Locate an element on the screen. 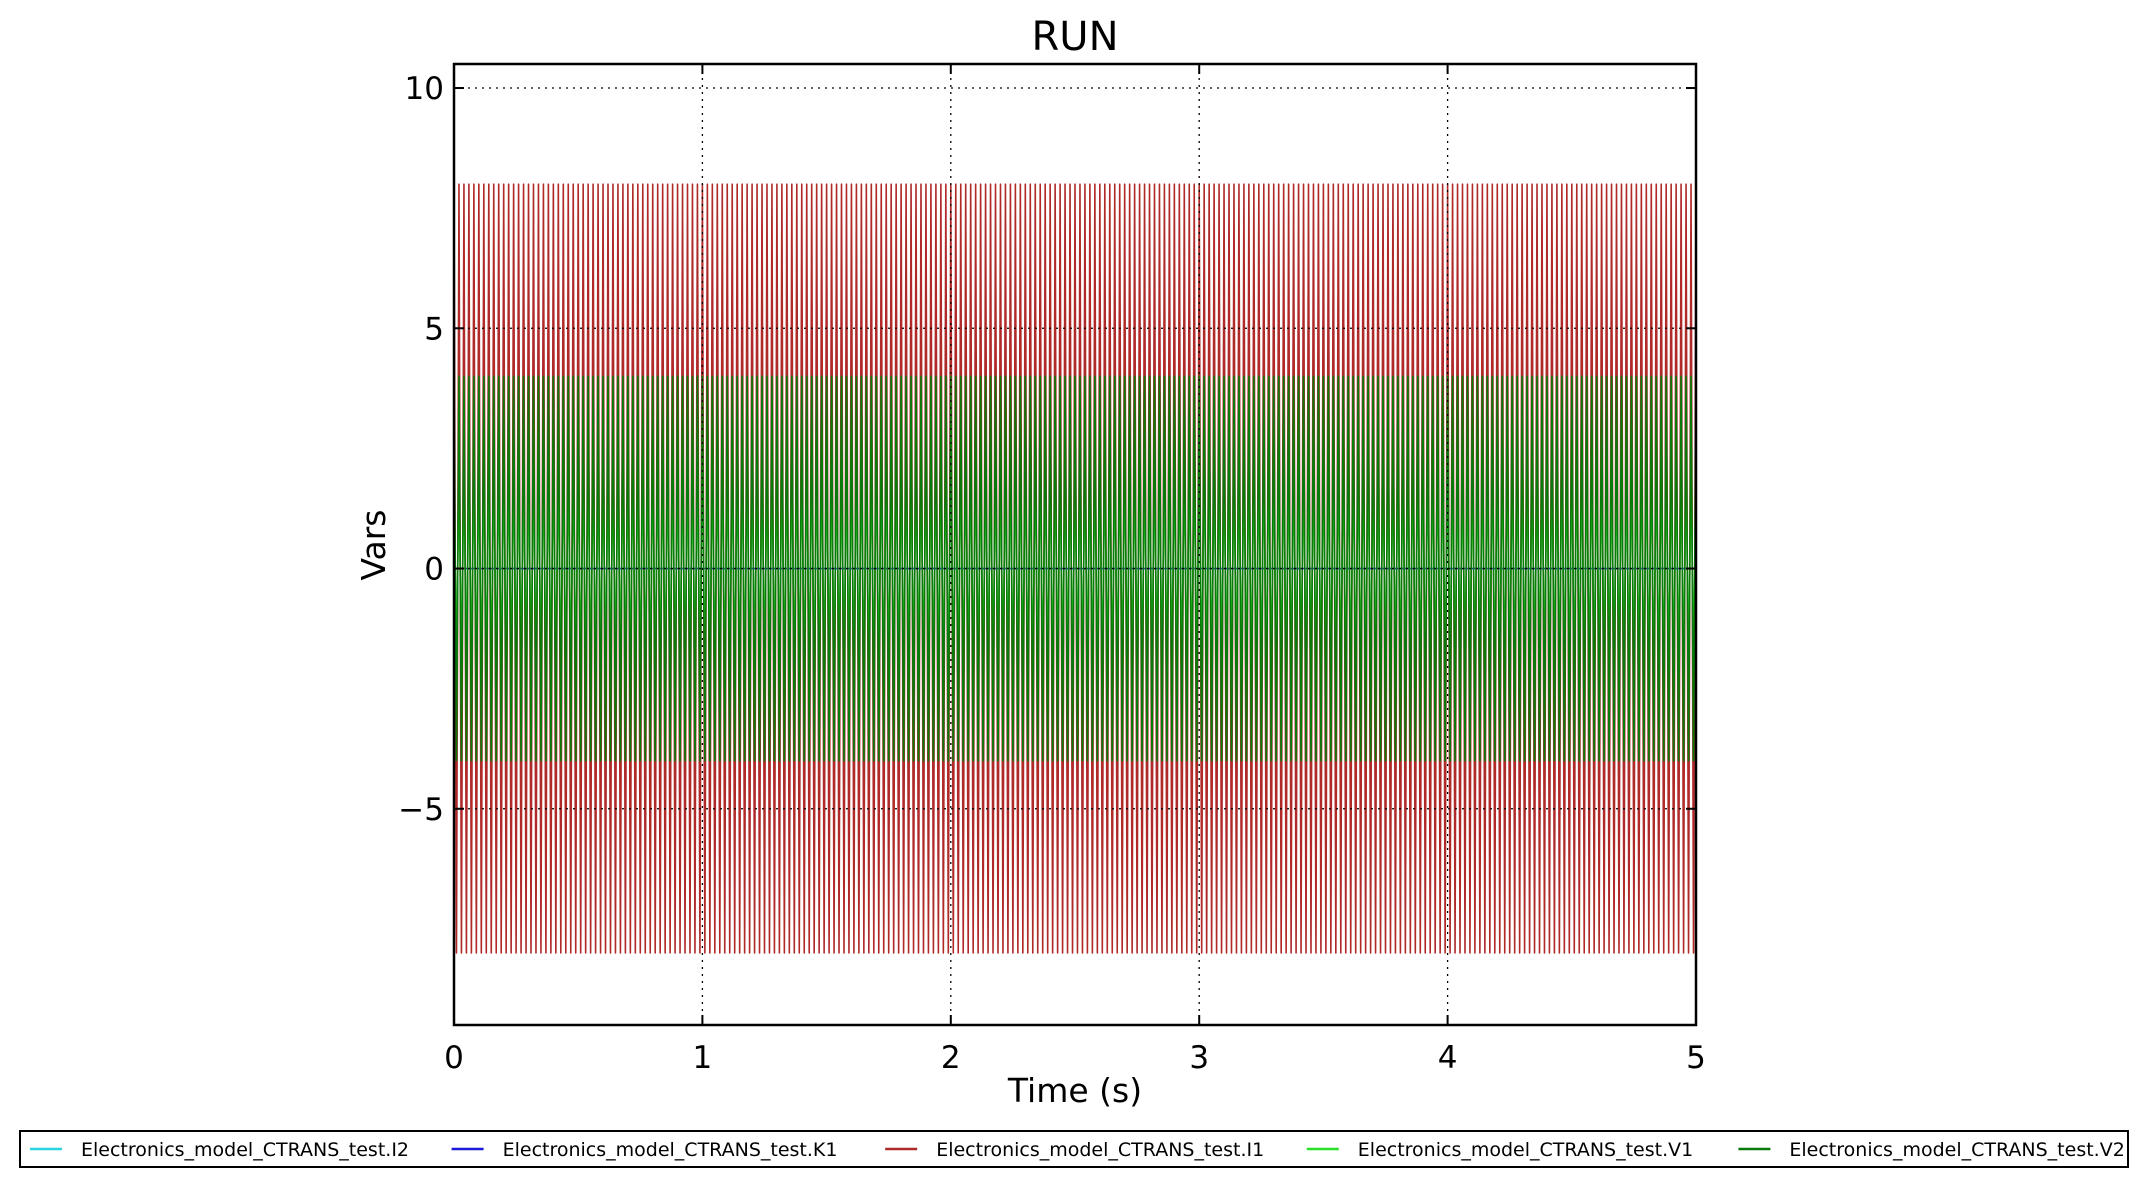  legend-frame is located at coordinates (1074, 1149).